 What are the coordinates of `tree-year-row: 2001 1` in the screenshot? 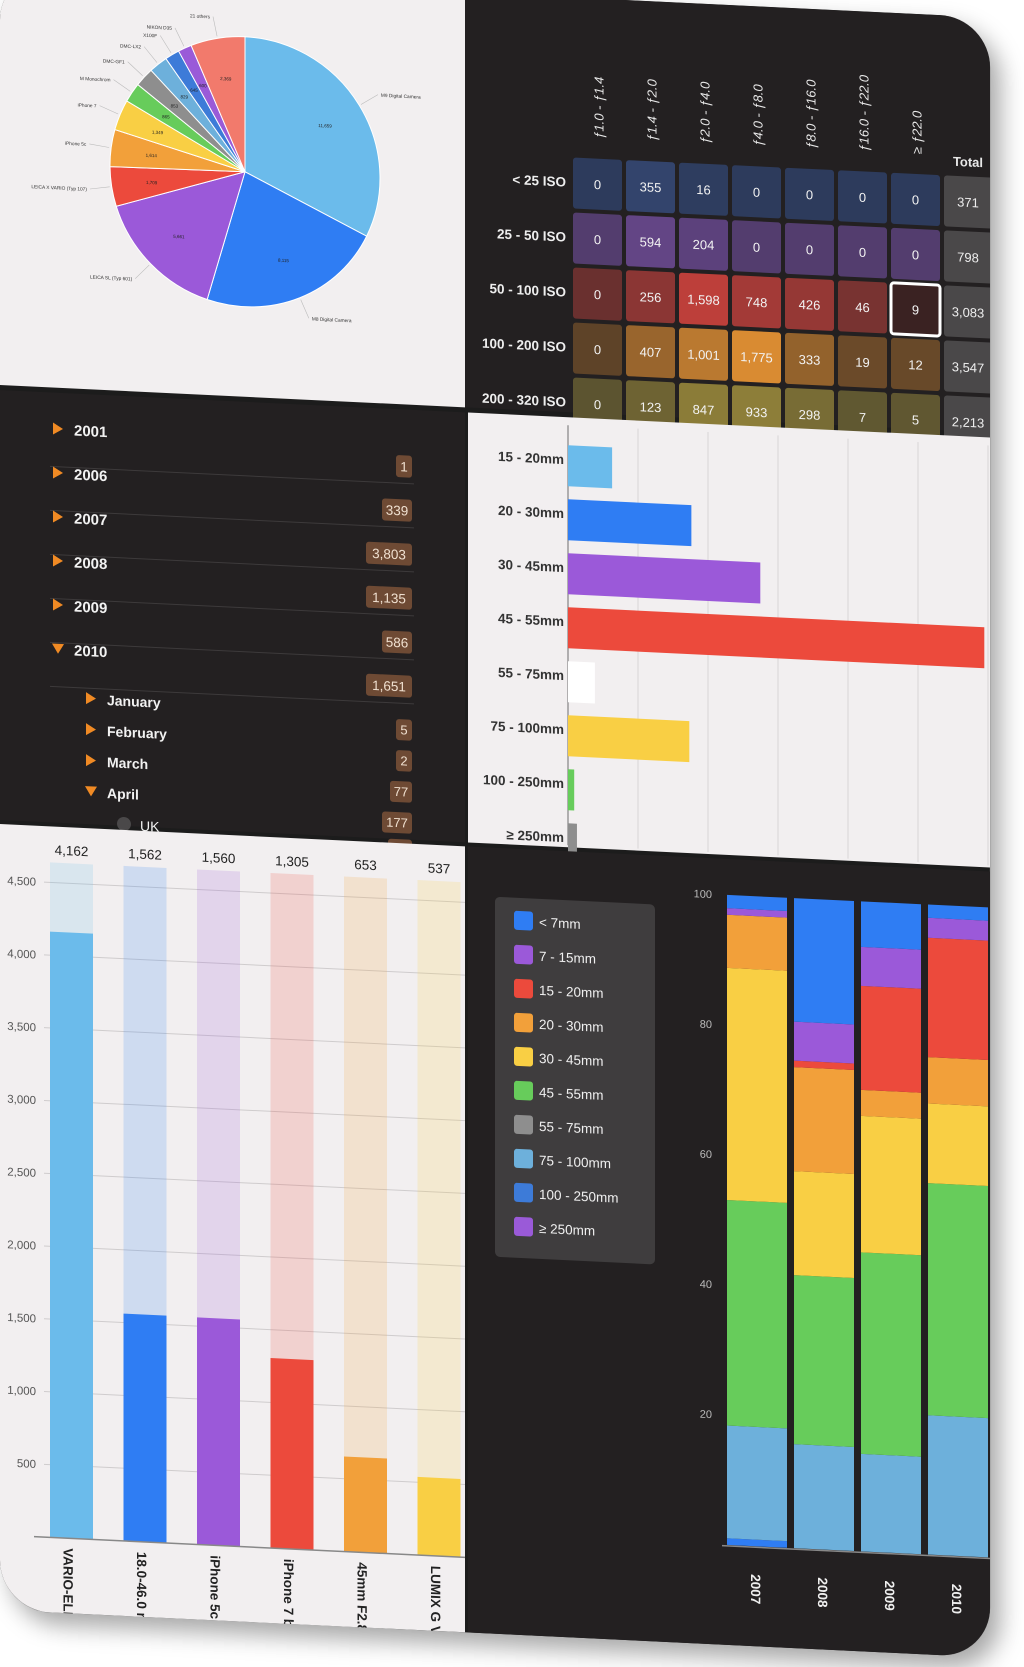 It's located at (232, 453).